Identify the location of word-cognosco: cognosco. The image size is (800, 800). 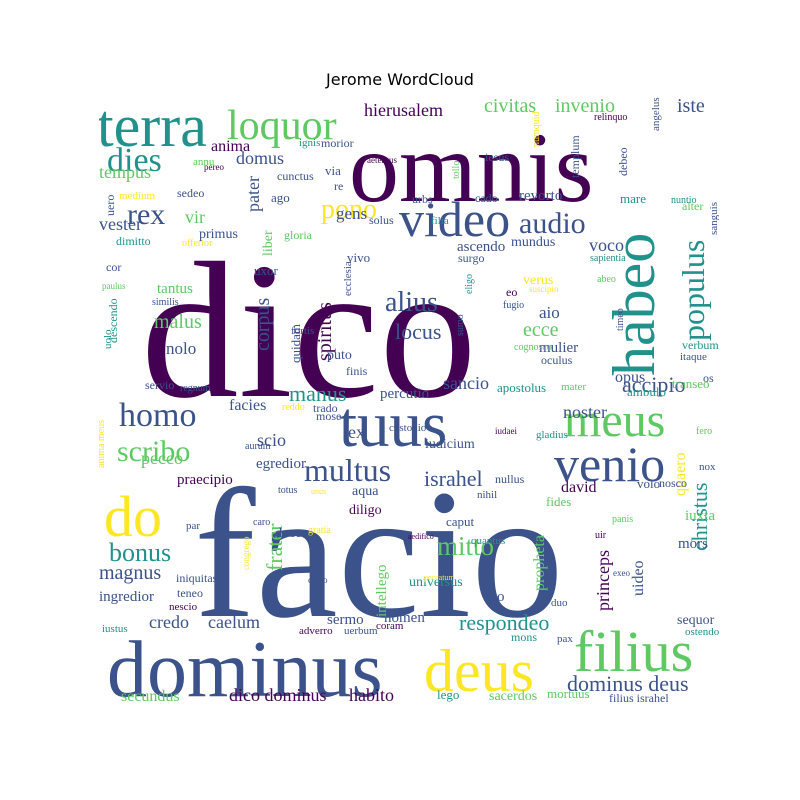
(533, 347).